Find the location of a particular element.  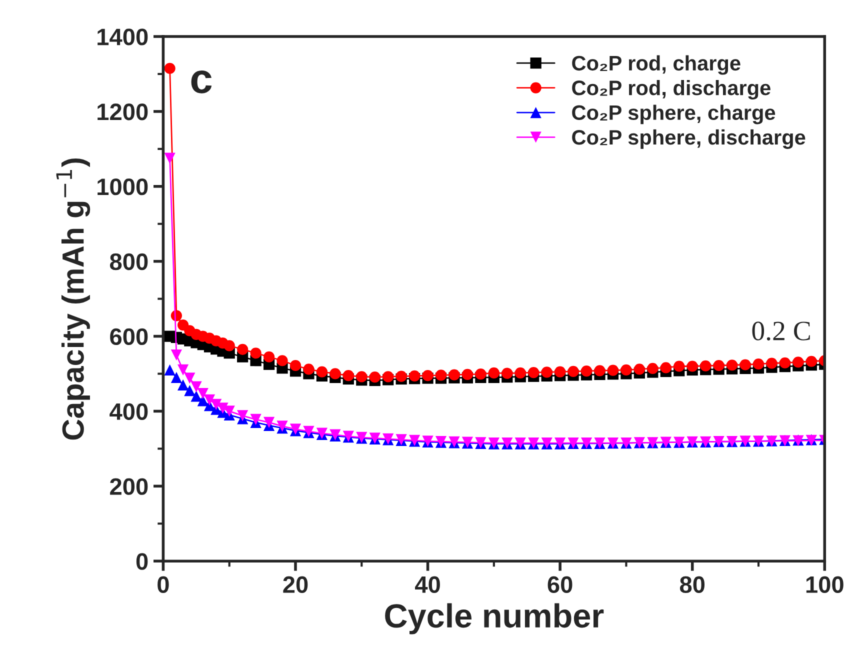

y-tick-label: 800 is located at coordinates (129, 261).